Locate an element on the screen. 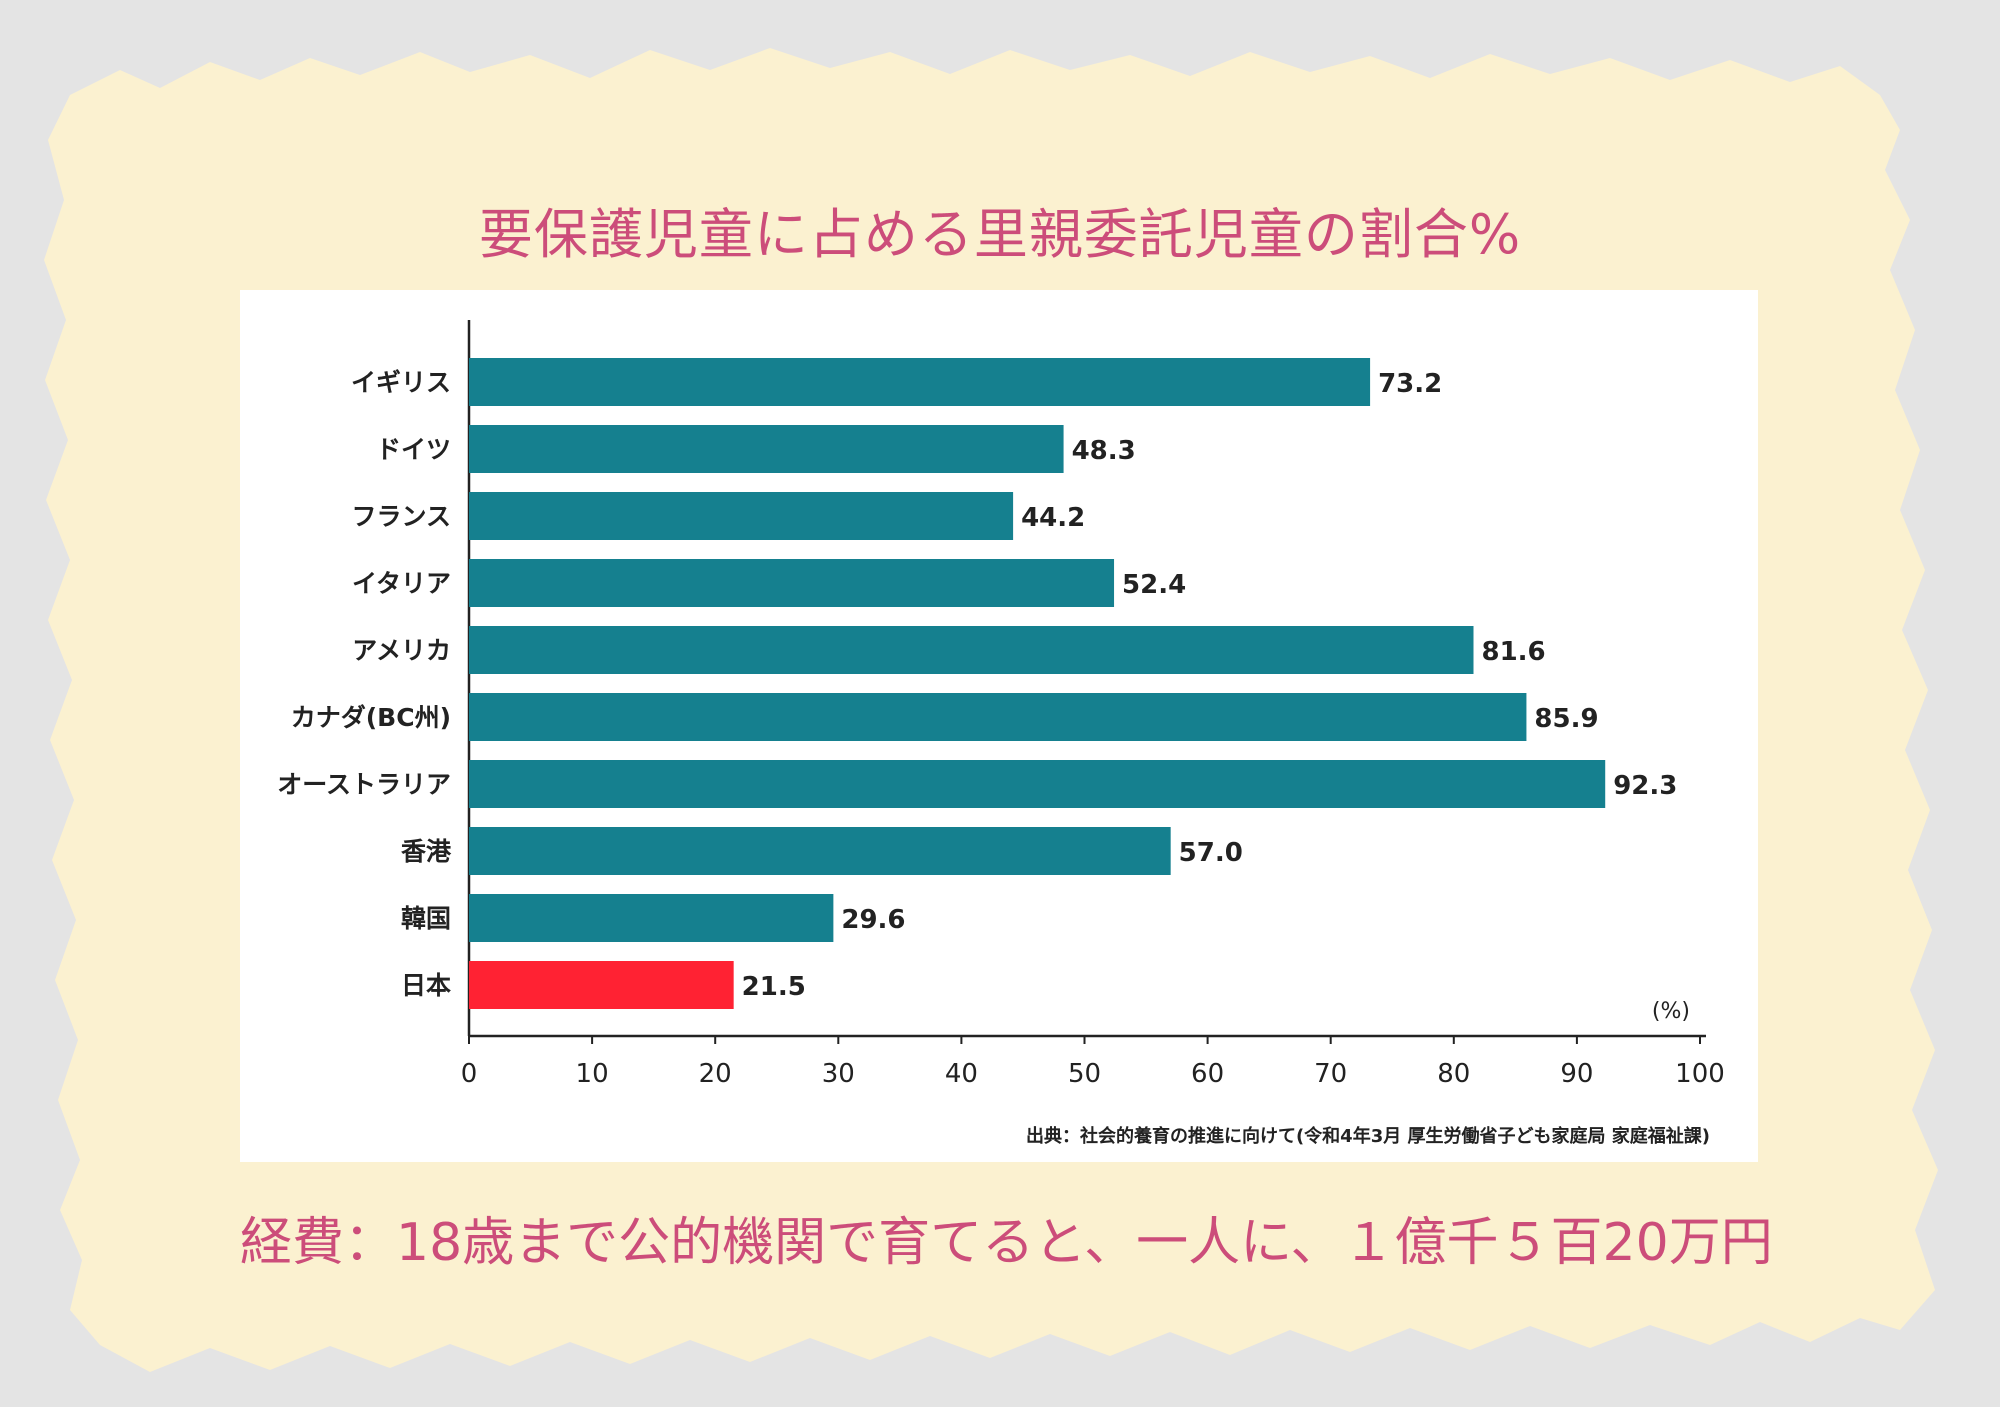  category-label-4: アメリカ is located at coordinates (401, 650).